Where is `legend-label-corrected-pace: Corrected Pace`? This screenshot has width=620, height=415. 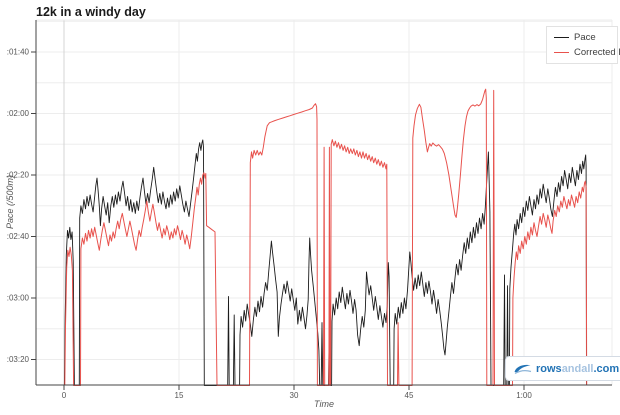 legend-label-corrected-pace: Corrected Pace is located at coordinates (597, 52).